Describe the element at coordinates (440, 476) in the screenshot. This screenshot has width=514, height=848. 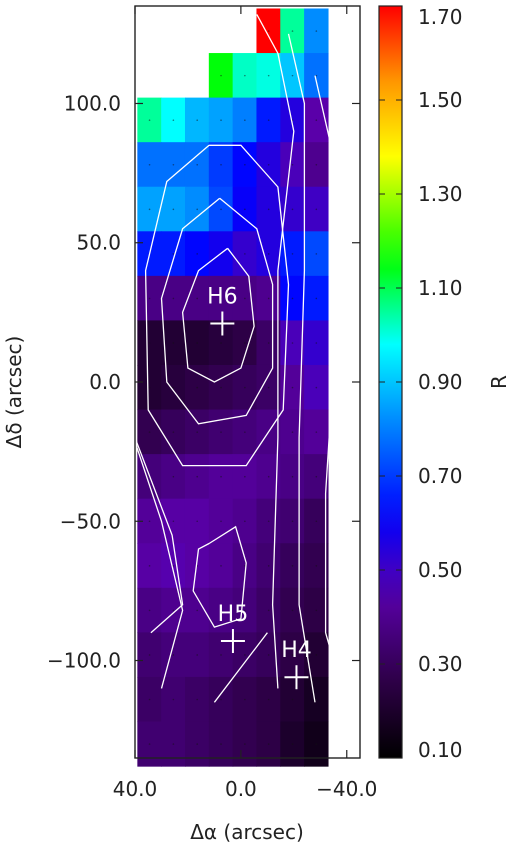
I see `colorbar-tick-label: 0.70` at that location.